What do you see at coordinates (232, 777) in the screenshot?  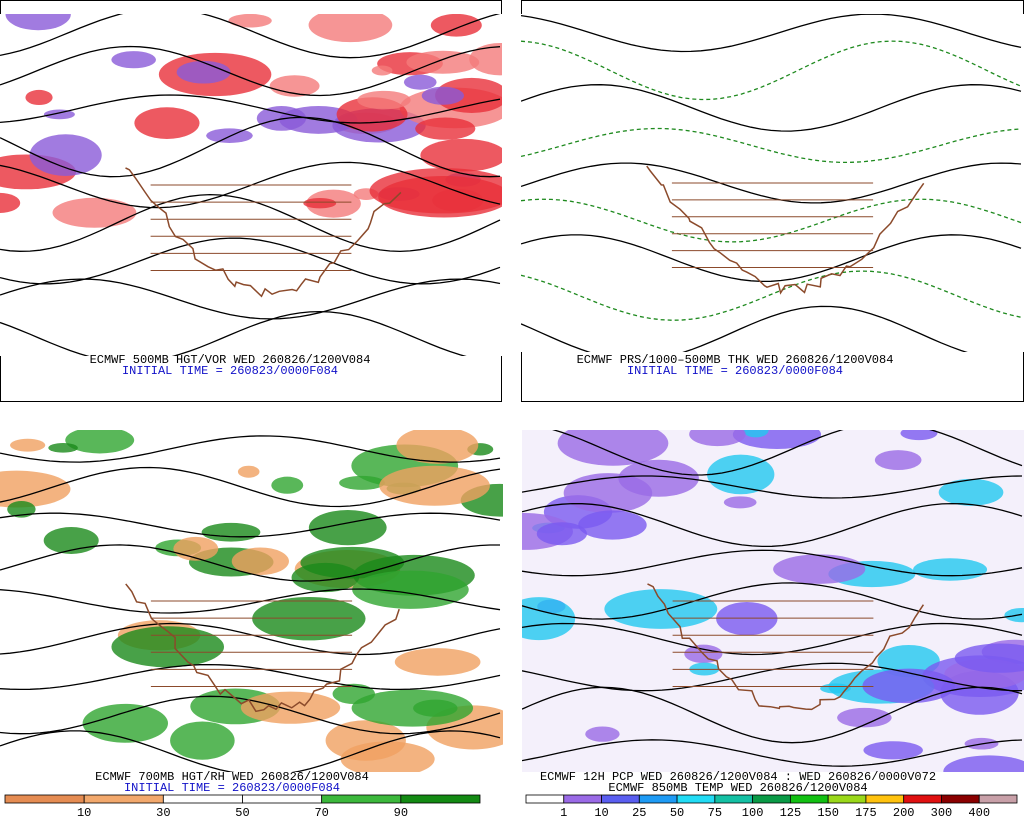 I see `caption-title: ECMWF 700MB HGT/RH WED 260826/1200V084` at bounding box center [232, 777].